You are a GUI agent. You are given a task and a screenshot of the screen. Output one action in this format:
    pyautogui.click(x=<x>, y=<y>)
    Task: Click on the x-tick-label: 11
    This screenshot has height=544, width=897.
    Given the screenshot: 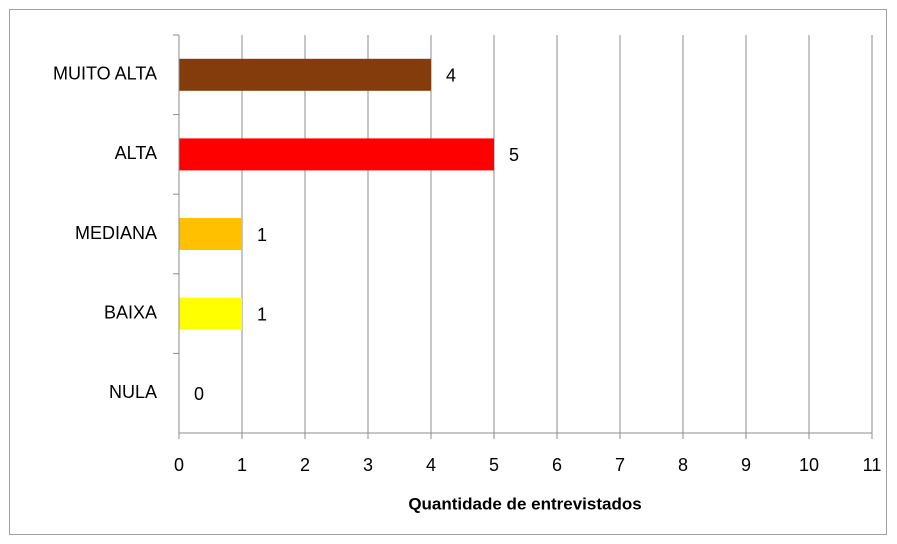 What is the action you would take?
    pyautogui.click(x=872, y=465)
    